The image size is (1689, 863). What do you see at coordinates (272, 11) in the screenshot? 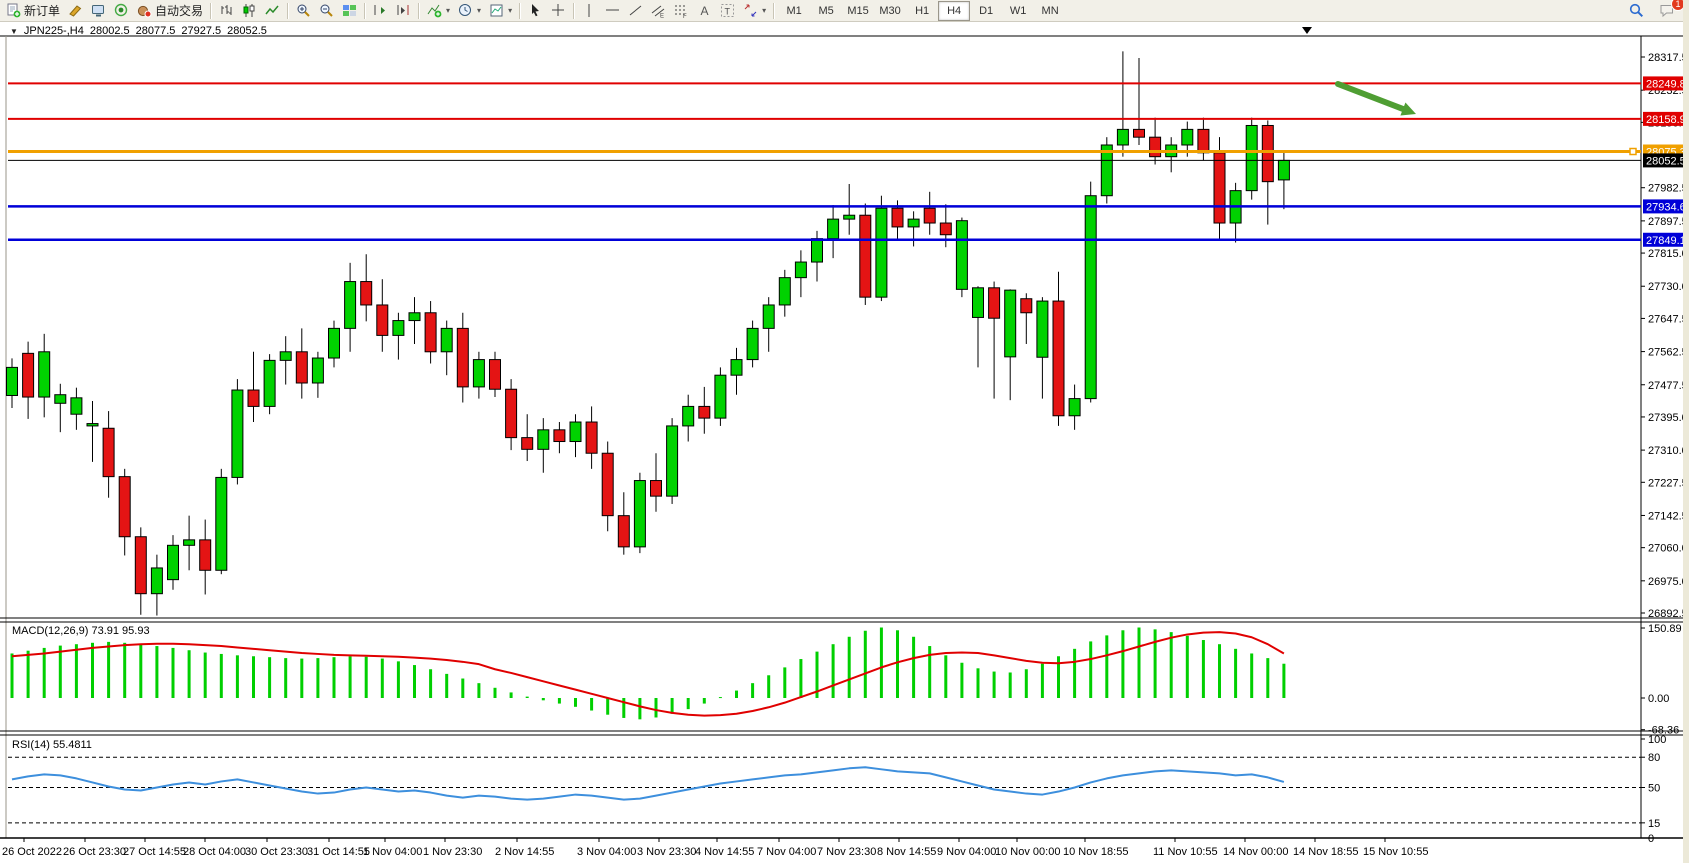
I see `line-chart-button` at bounding box center [272, 11].